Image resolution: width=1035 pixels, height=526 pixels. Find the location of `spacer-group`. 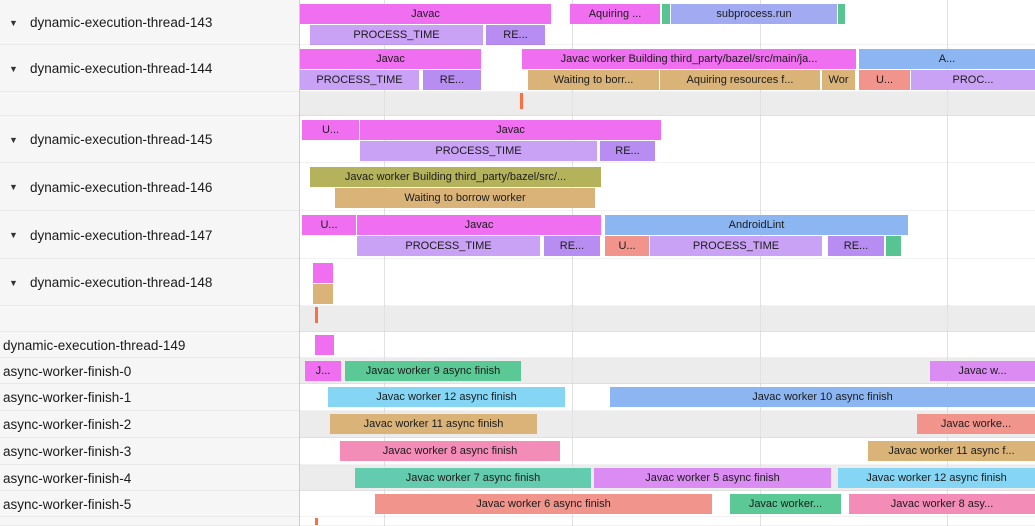

spacer-group is located at coordinates (517, 104).